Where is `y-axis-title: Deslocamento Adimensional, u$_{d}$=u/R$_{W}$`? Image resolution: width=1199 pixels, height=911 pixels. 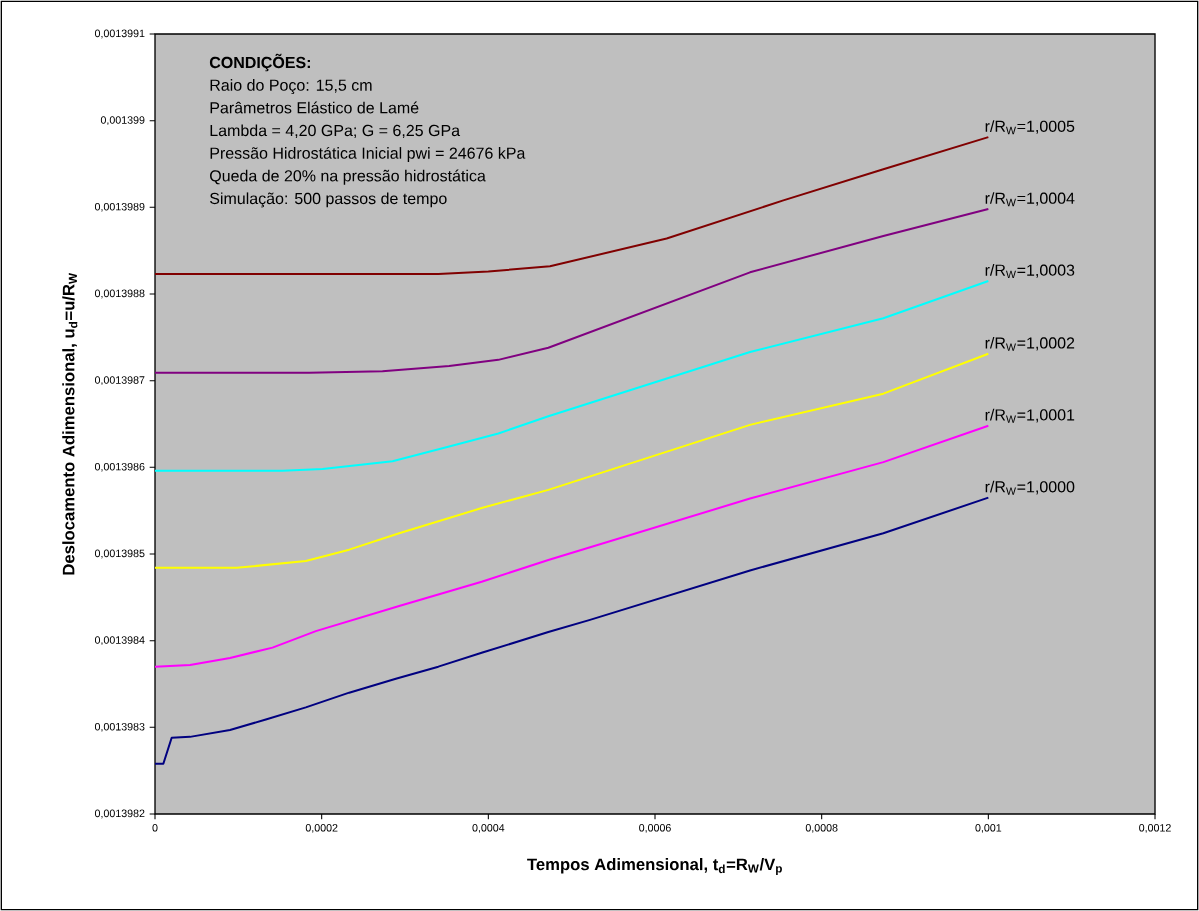
y-axis-title: Deslocamento Adimensional, u$_{d}$=u/R$_{W}$ is located at coordinates (70, 424).